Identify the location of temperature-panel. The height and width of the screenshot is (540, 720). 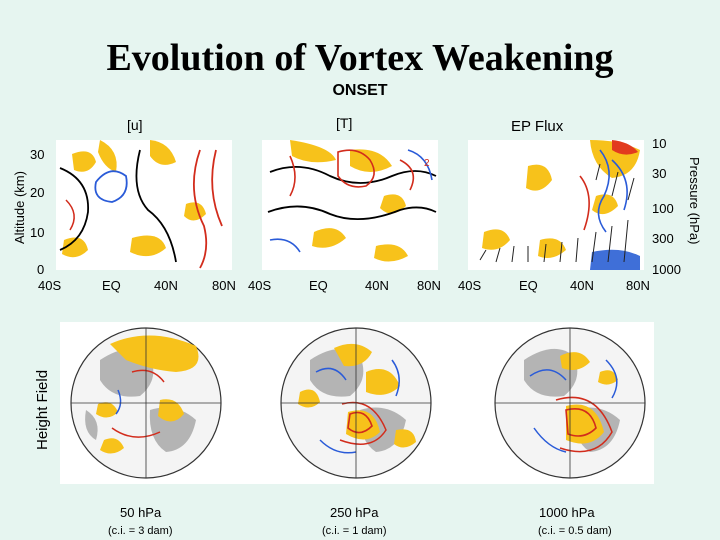
(350, 205).